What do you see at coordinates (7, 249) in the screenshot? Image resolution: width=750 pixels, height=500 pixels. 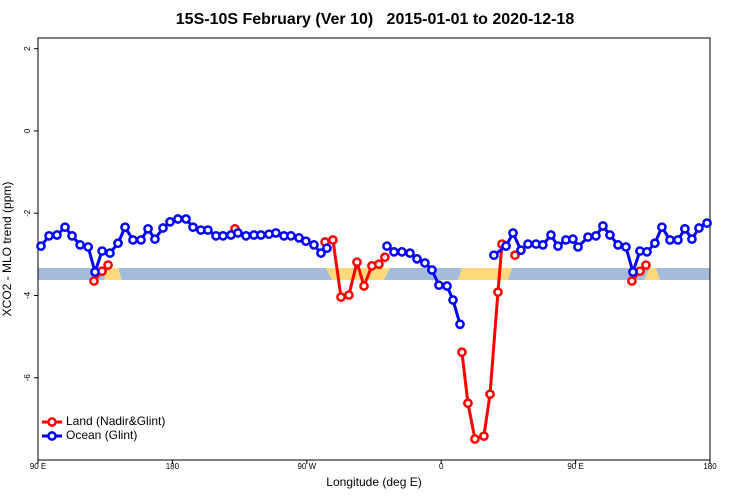 I see `y-axis-label: XCO2 - MLO trend (ppm)` at bounding box center [7, 249].